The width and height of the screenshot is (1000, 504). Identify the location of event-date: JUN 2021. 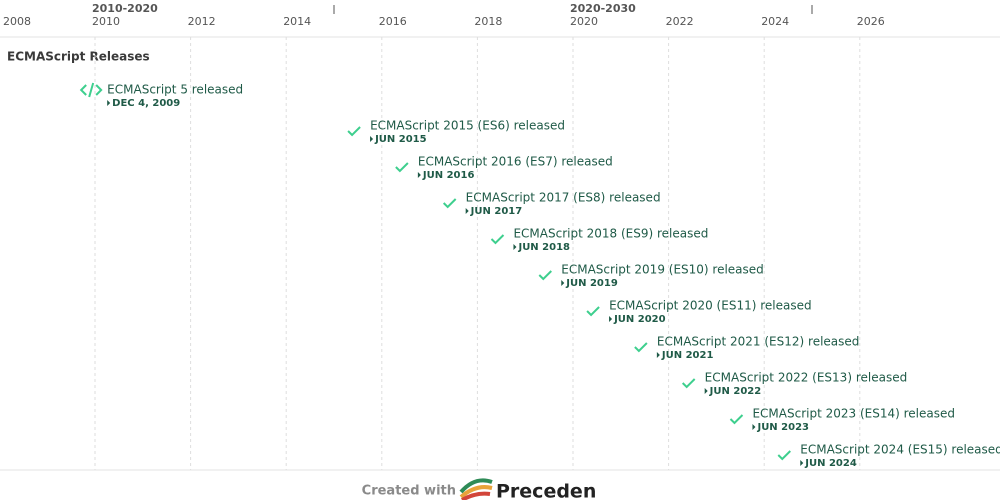
(687, 355).